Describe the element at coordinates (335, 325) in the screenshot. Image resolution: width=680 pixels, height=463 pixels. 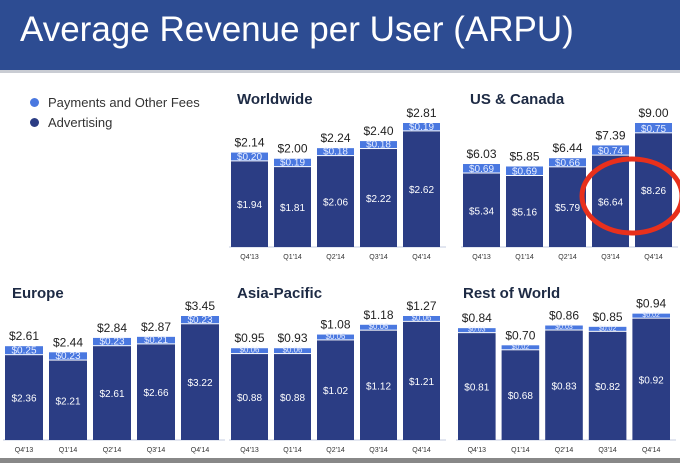
I see `label-total: $1.08` at that location.